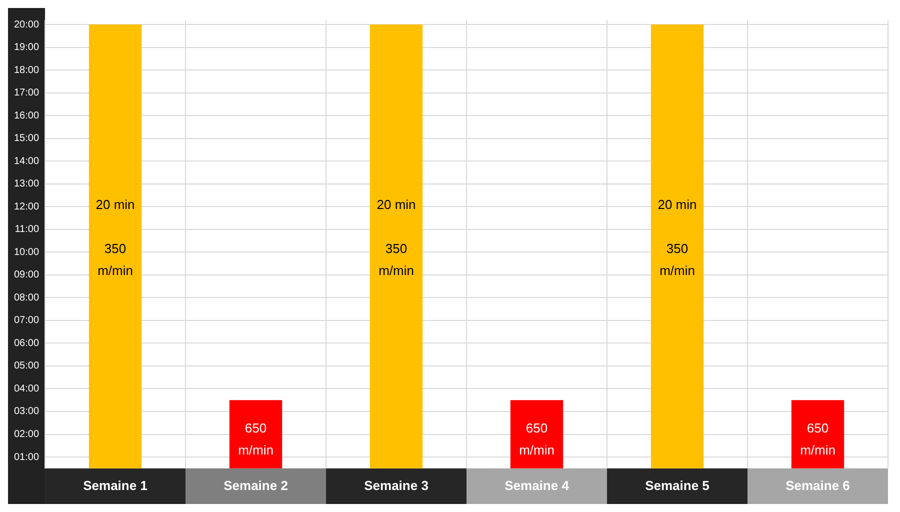 This screenshot has height=512, width=900. What do you see at coordinates (27, 48) in the screenshot?
I see `y-tick-label: 19:00` at bounding box center [27, 48].